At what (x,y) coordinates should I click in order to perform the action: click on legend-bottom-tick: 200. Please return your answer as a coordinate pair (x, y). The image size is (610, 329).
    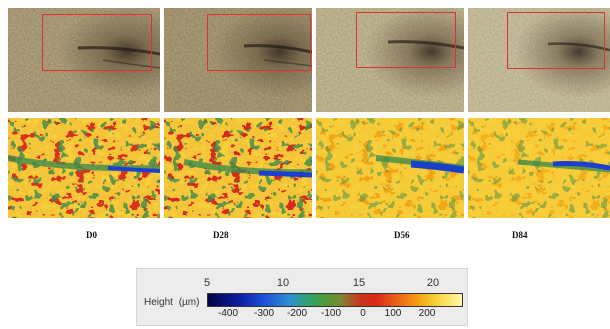
    Looking at the image, I should click on (427, 313).